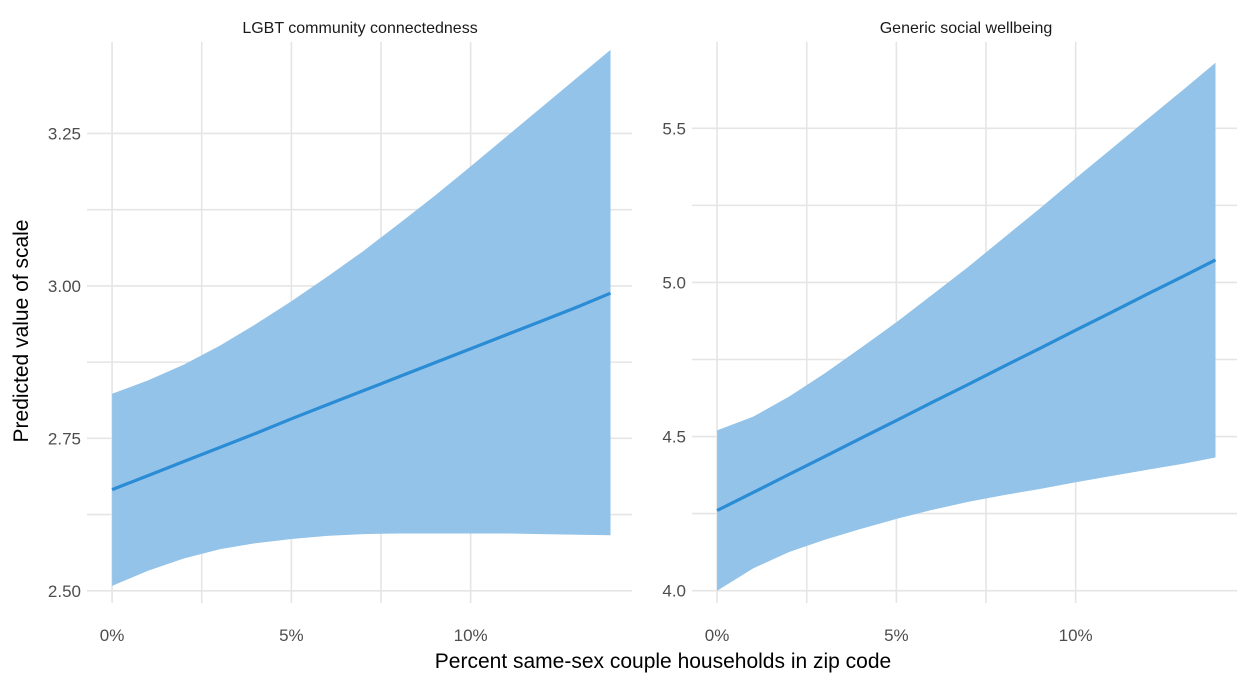 The height and width of the screenshot is (675, 1238). Describe the element at coordinates (674, 591) in the screenshot. I see `y-tick-label: 4.0` at that location.